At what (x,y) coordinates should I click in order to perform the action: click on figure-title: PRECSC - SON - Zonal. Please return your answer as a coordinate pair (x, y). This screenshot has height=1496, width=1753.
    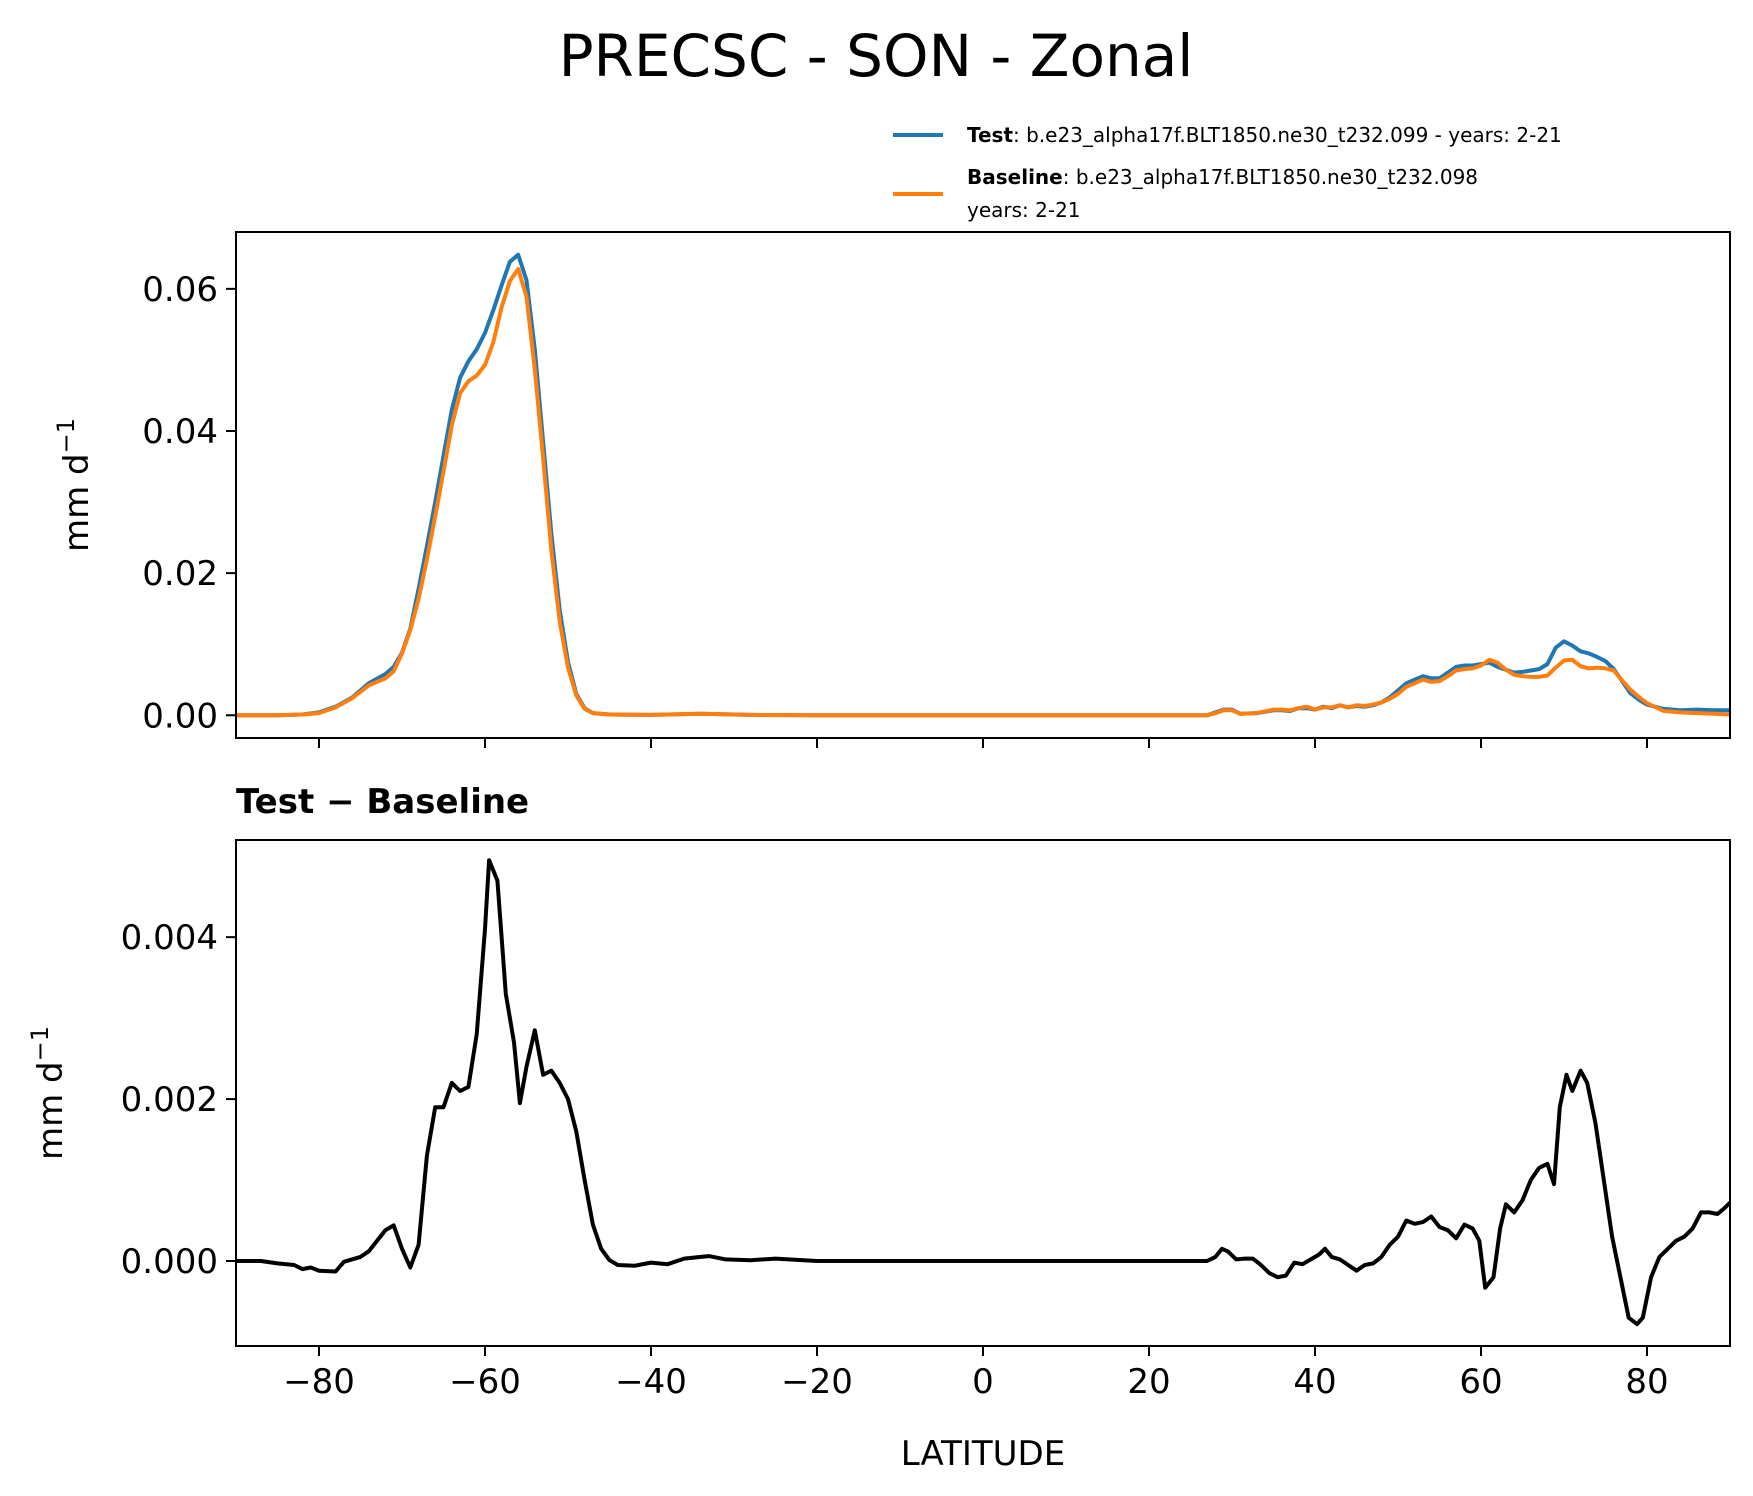
    Looking at the image, I should click on (876, 56).